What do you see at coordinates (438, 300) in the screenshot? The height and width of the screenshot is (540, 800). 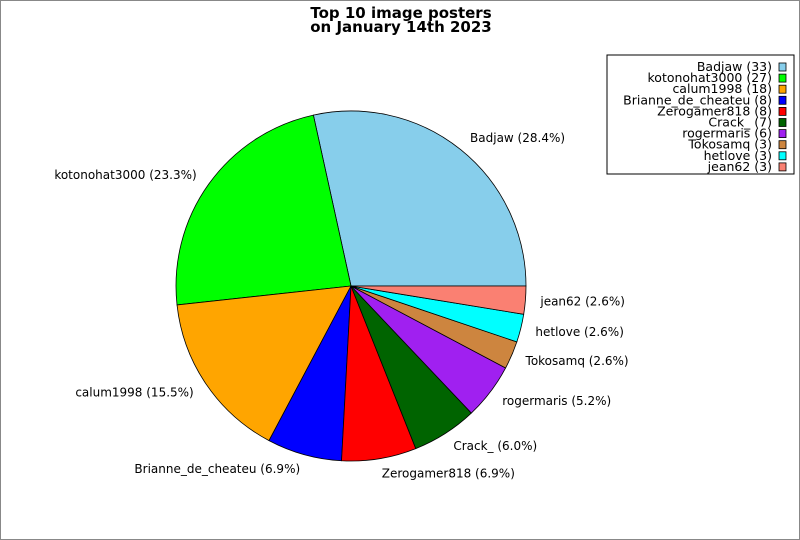 I see `pie-slice-jean62` at bounding box center [438, 300].